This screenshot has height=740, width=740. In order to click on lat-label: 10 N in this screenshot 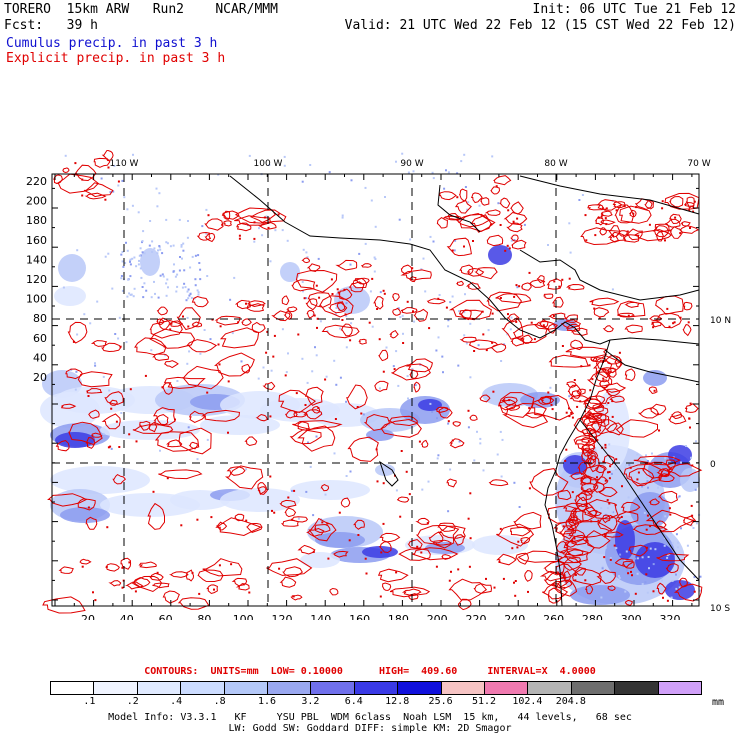, I will do `click(720, 321)`.